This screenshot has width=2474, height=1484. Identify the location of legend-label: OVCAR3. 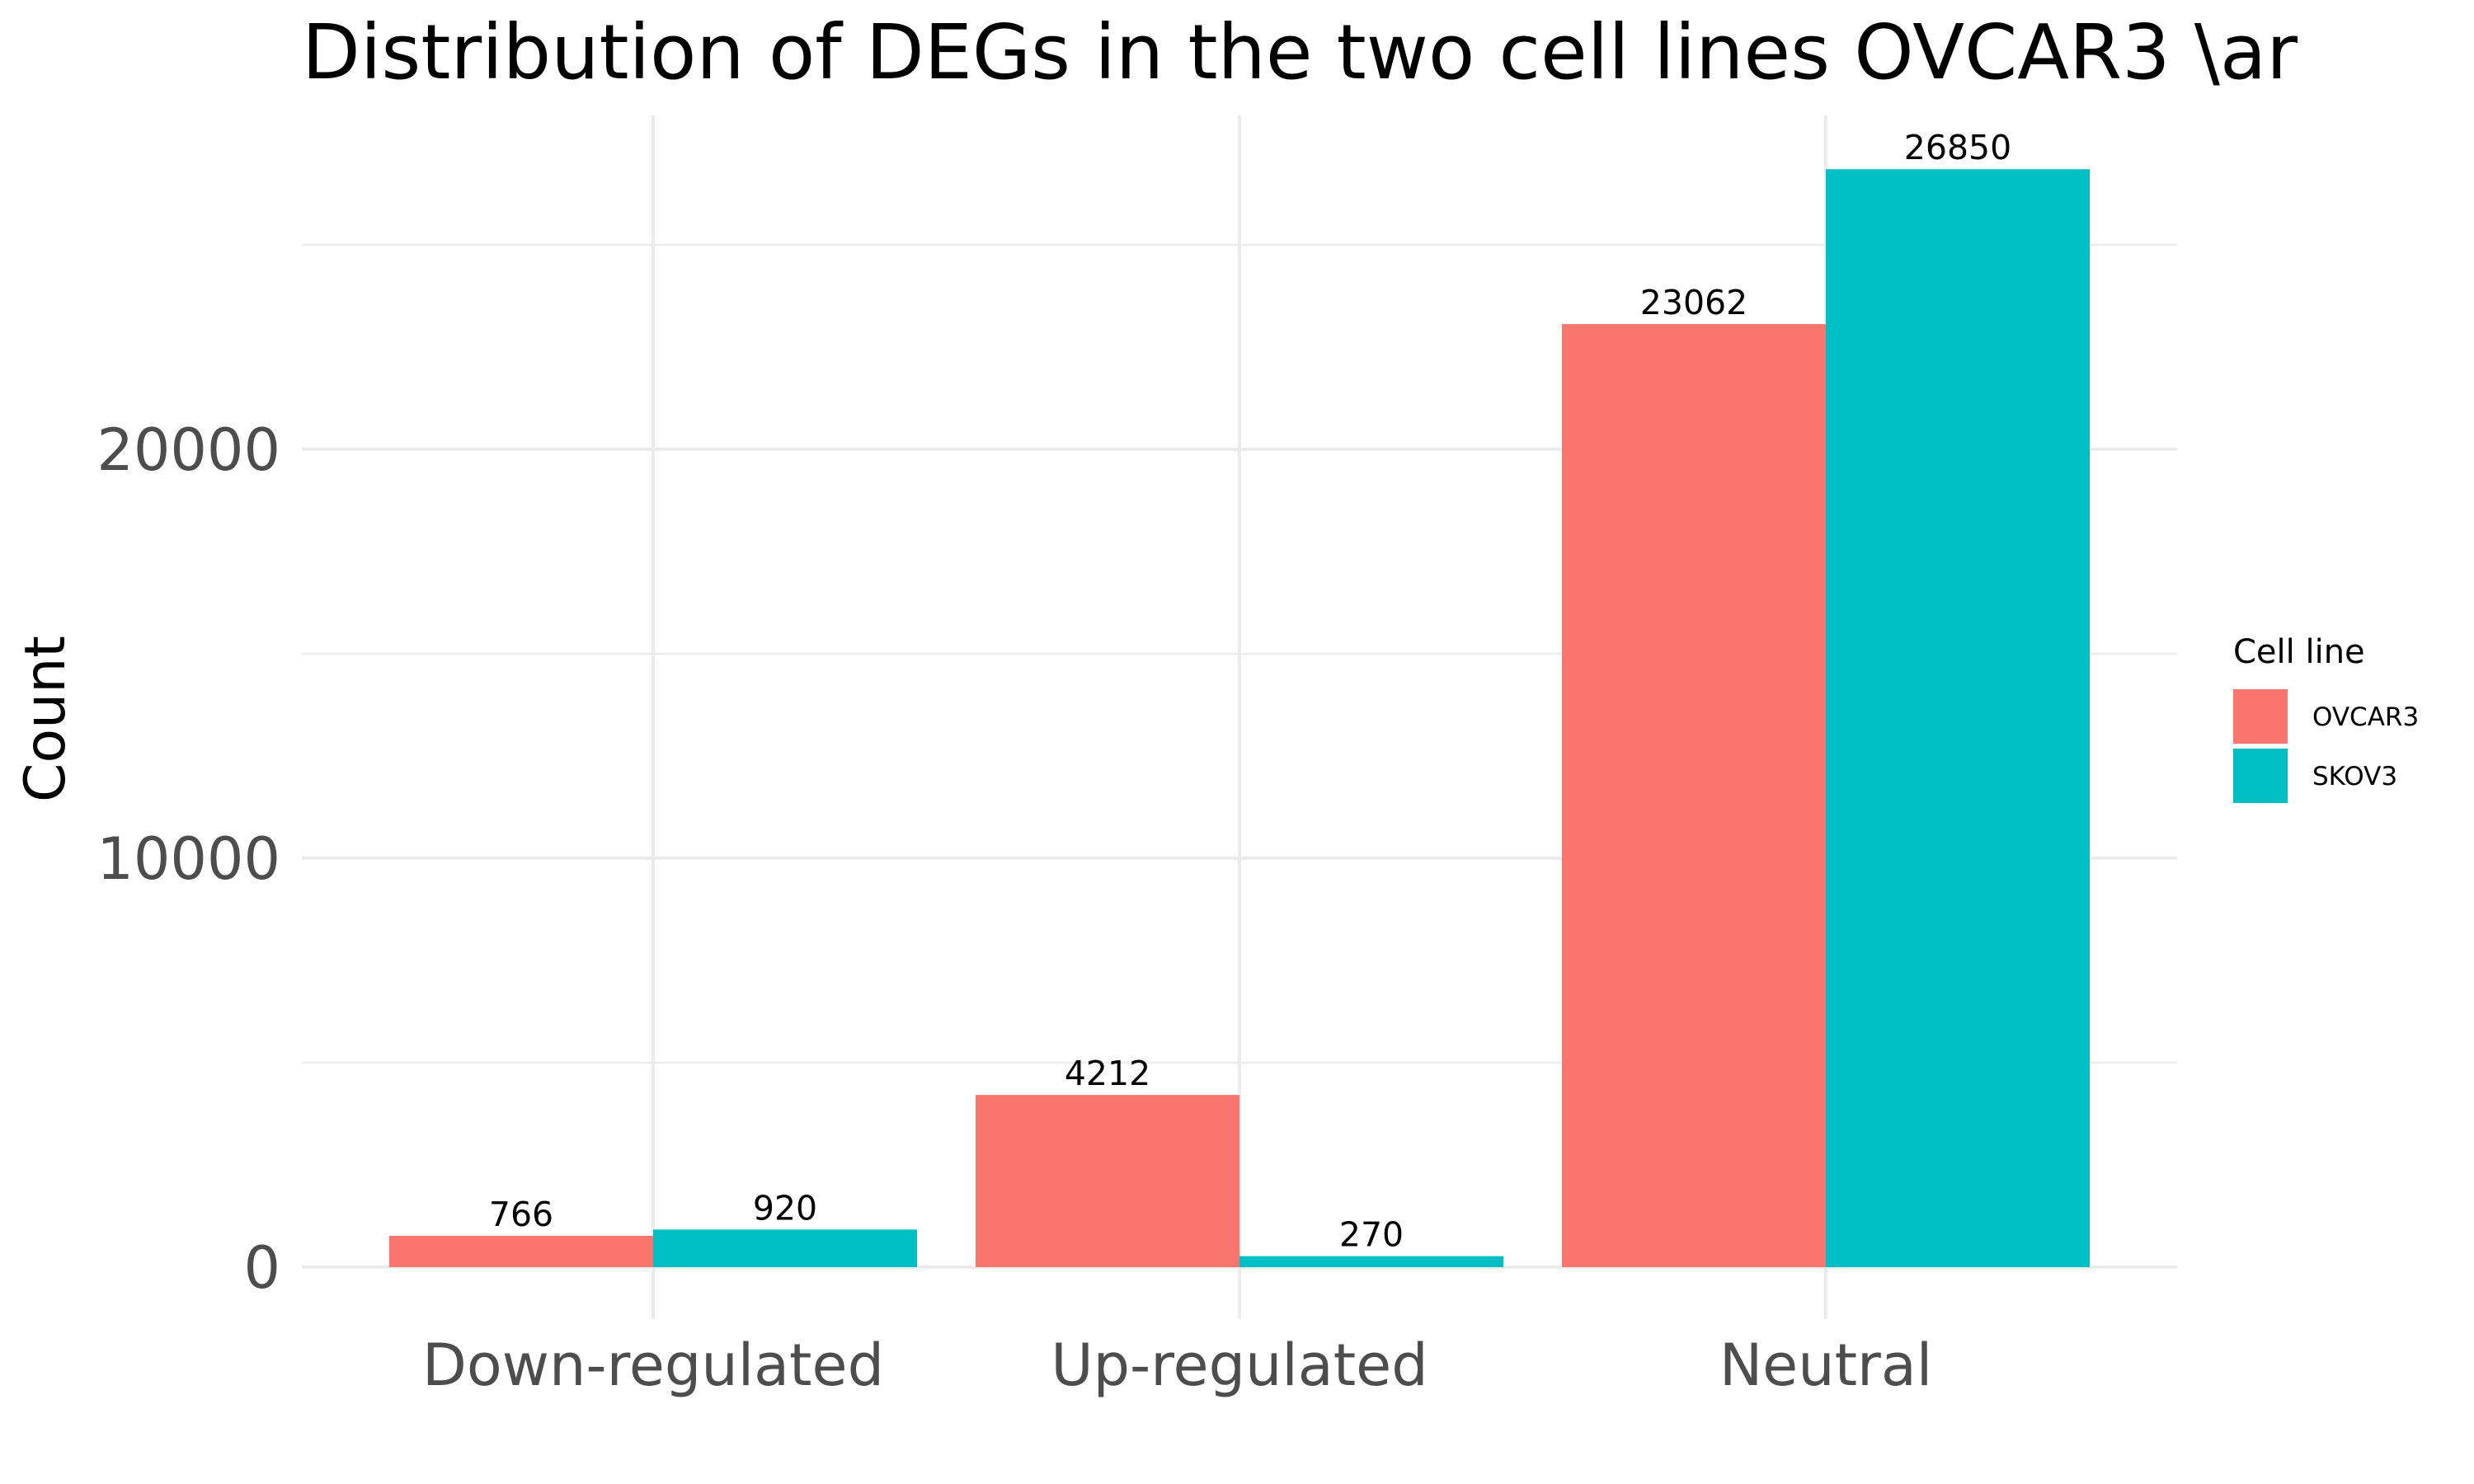
(2365, 717).